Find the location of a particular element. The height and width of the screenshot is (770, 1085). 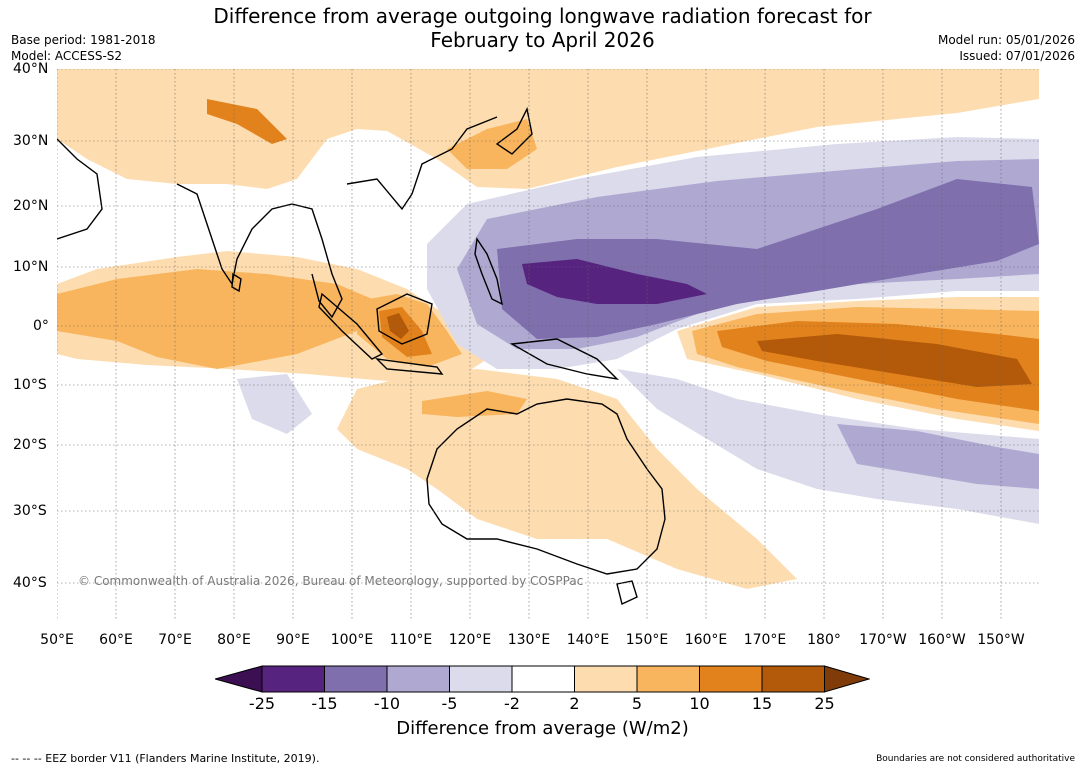

meta-left: Base period: 1981-2018 Model: ACCESS-S2 is located at coordinates (83, 48).